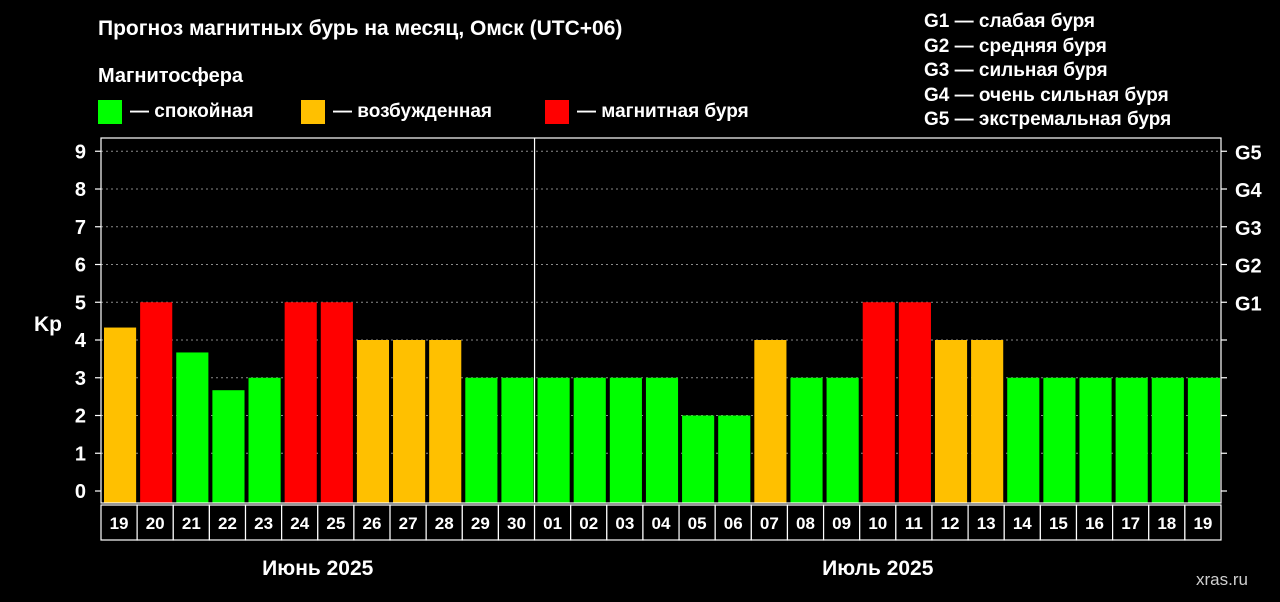  What do you see at coordinates (48, 324) in the screenshot?
I see `y-axis-label: Kp` at bounding box center [48, 324].